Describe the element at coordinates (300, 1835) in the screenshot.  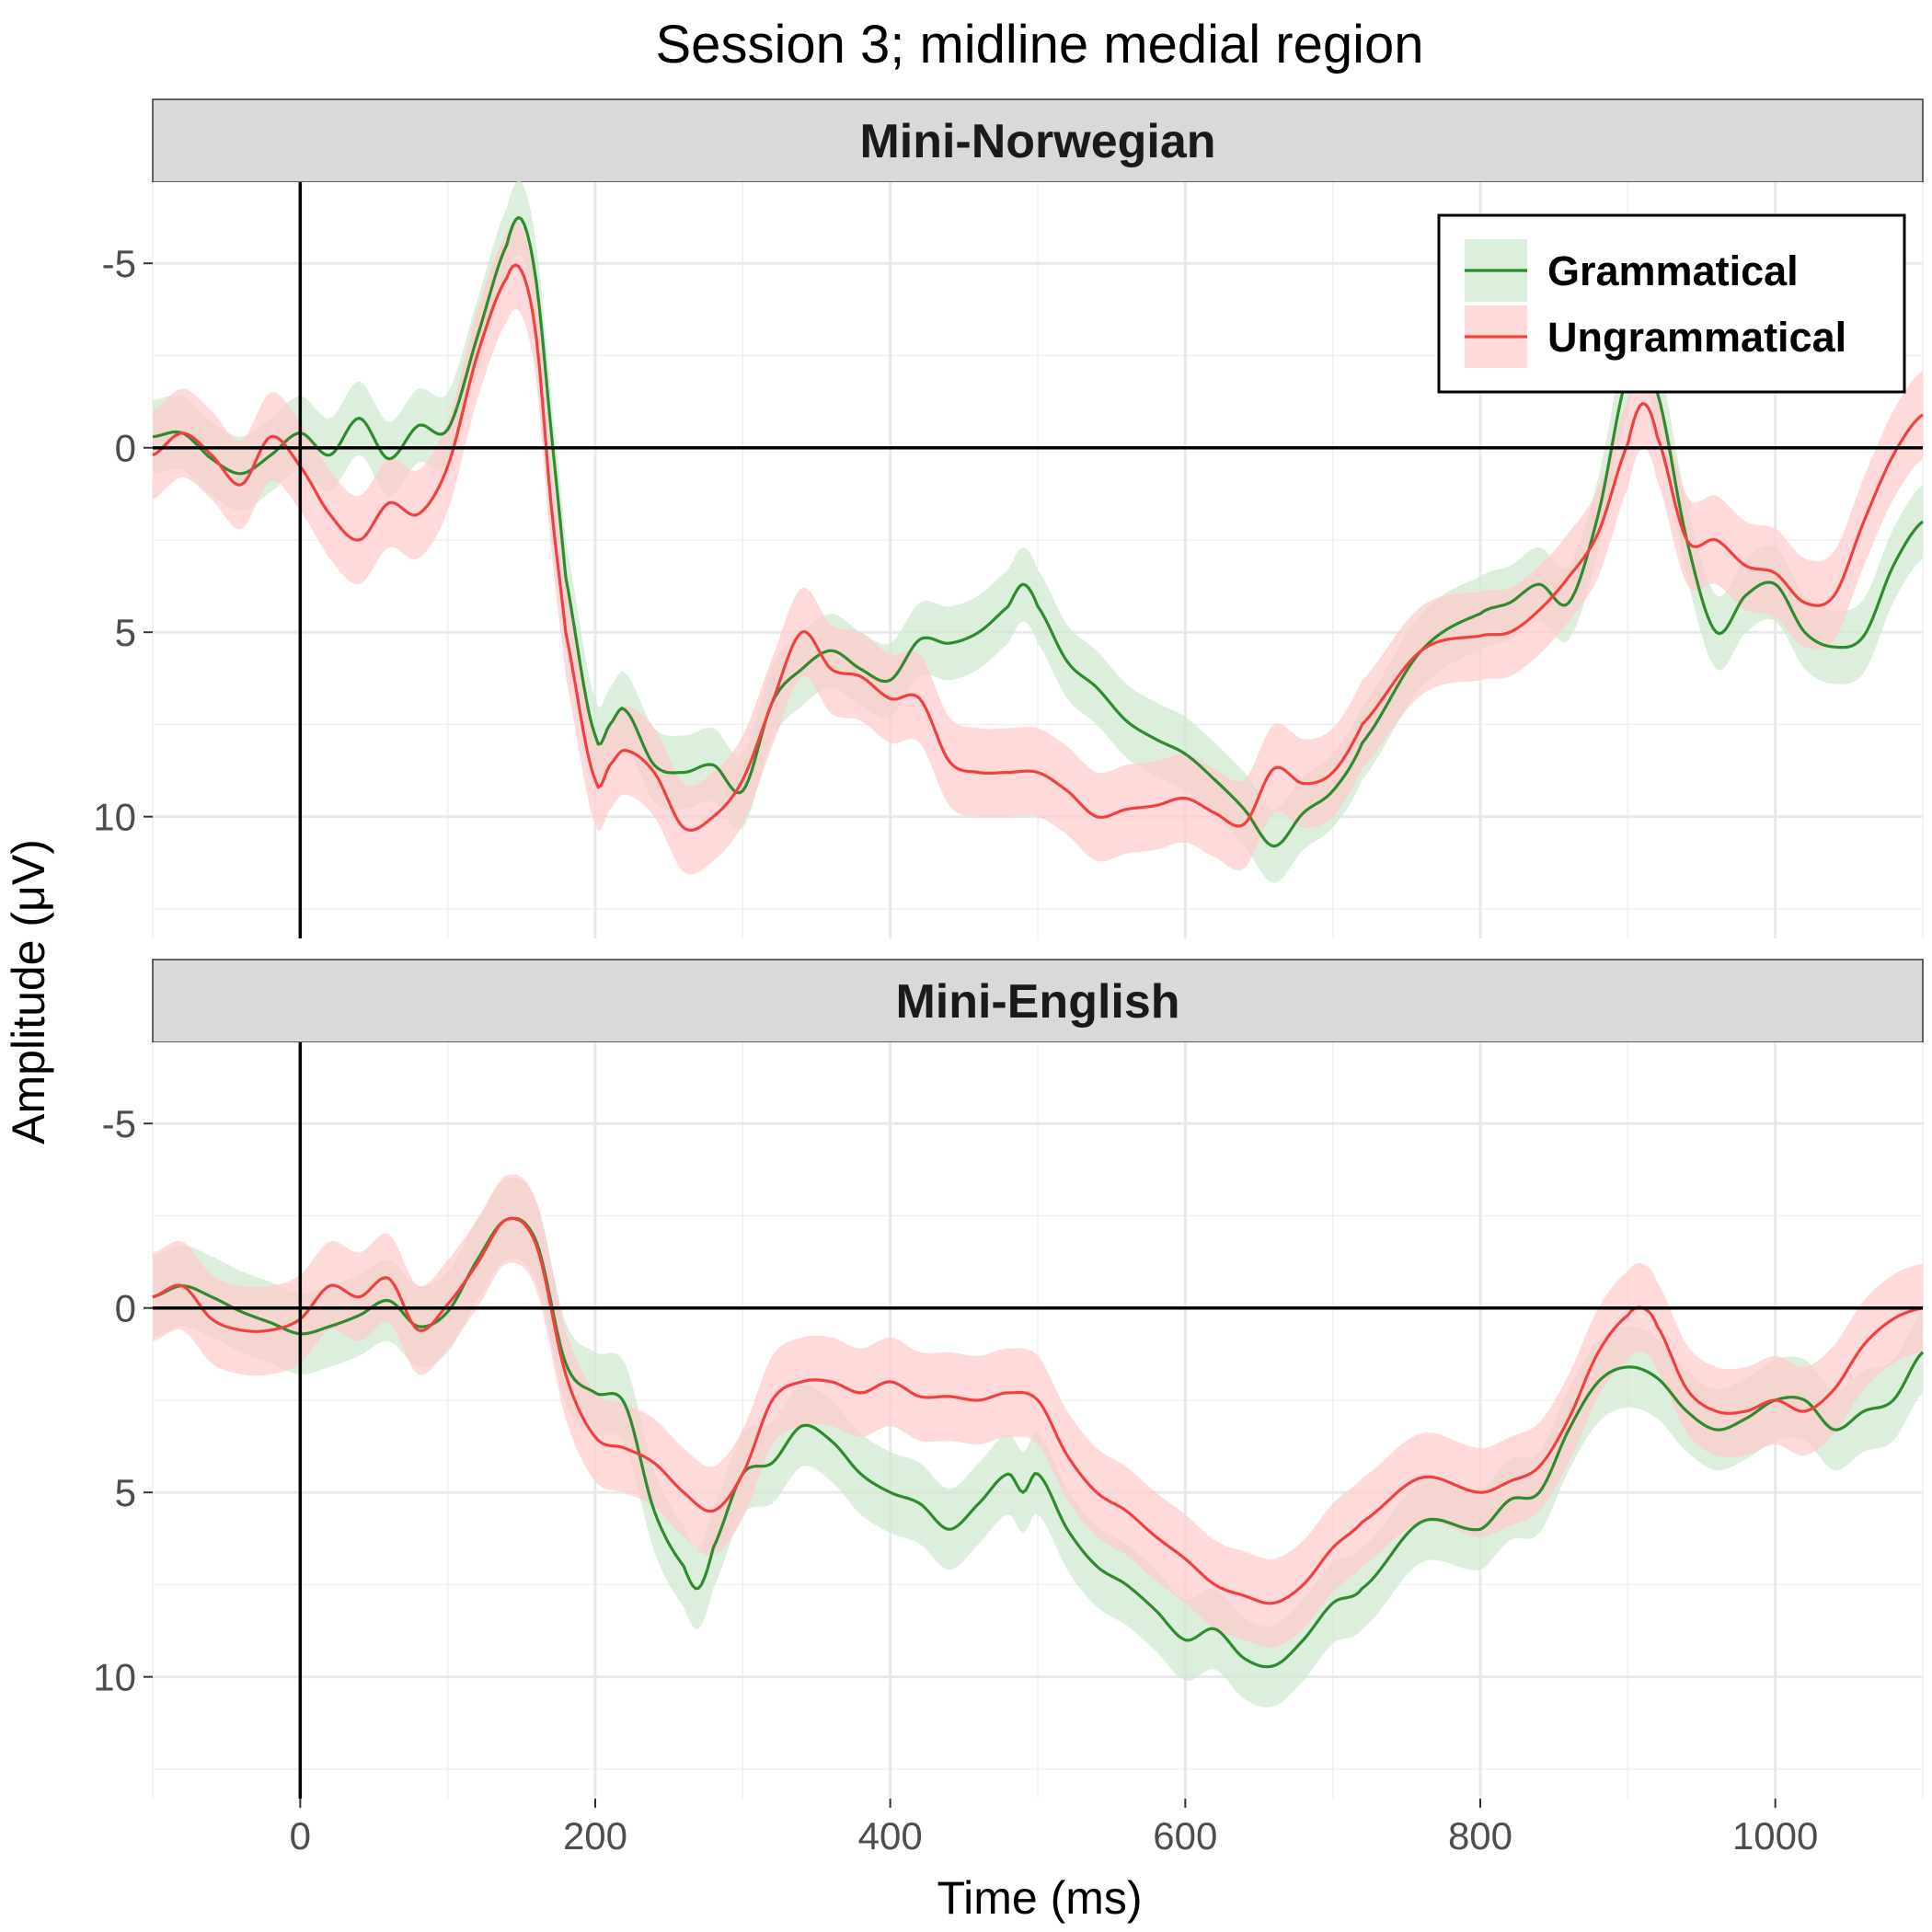
I see `x-tick-label: 0` at that location.